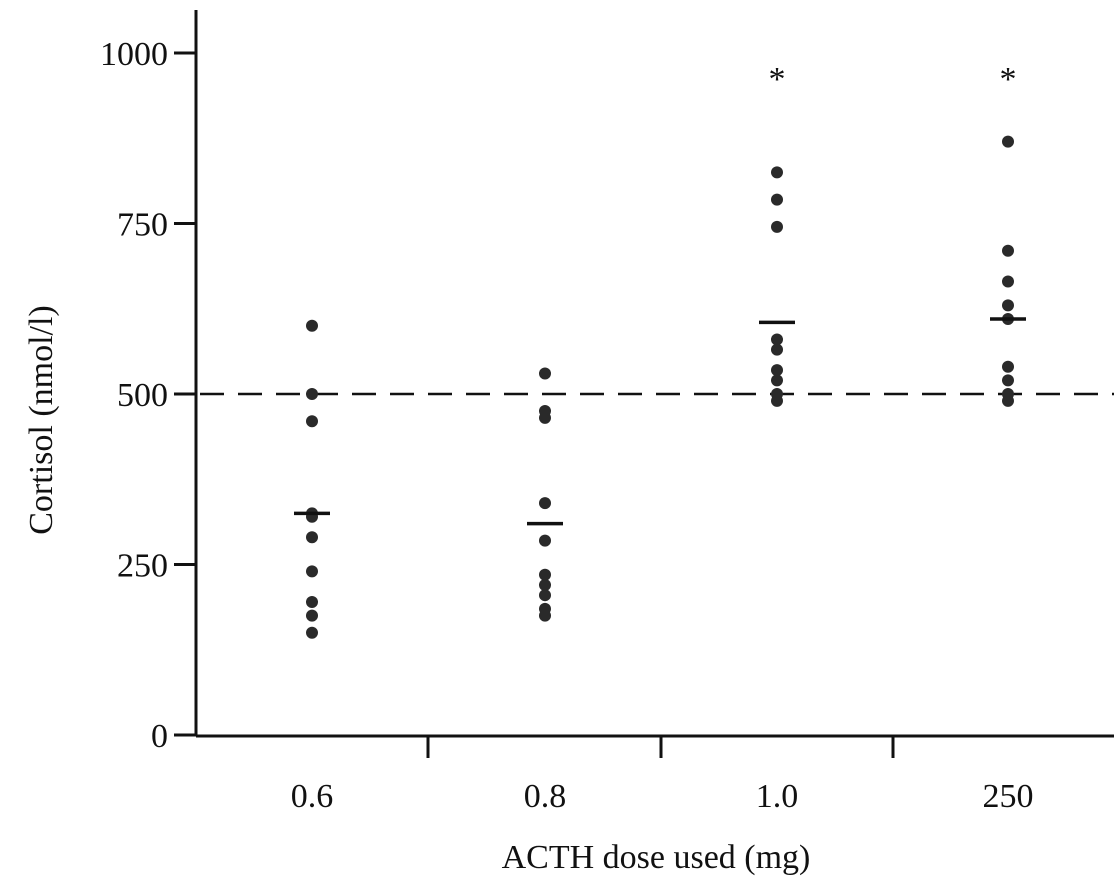  I want to click on x-tick-label: 250, so click(1008, 796).